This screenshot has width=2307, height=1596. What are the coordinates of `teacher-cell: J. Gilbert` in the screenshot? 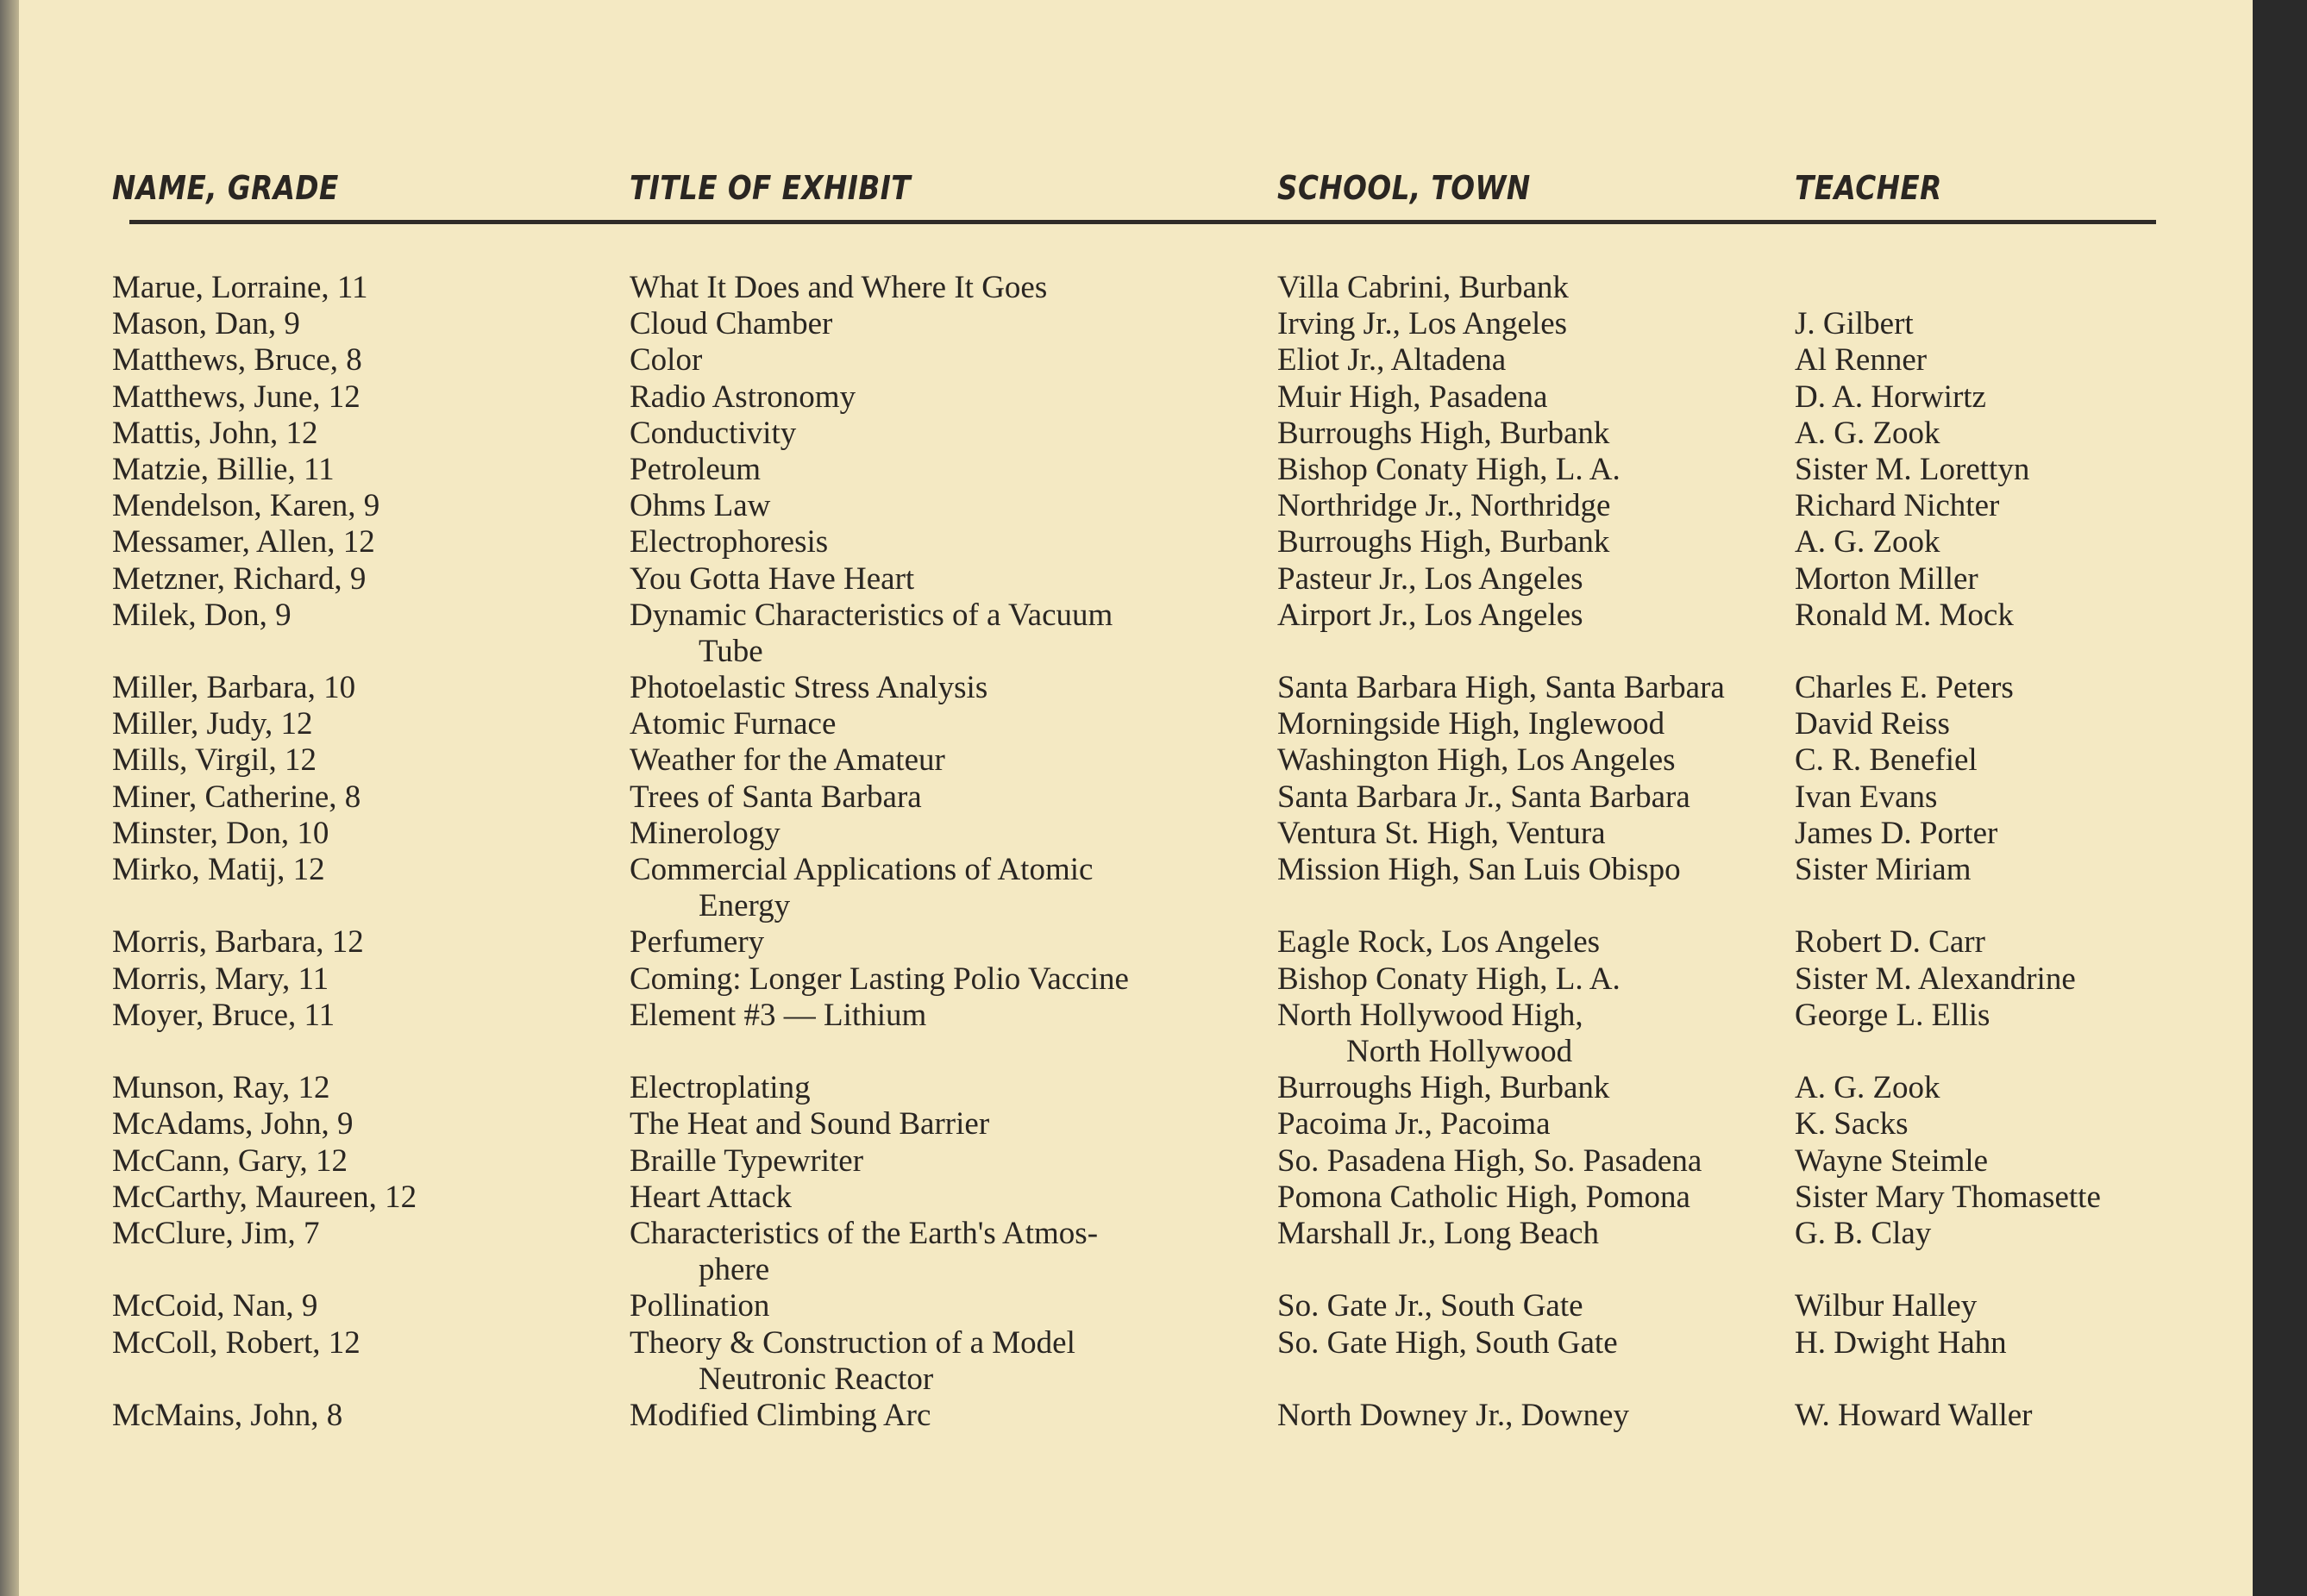 It's located at (1854, 324).